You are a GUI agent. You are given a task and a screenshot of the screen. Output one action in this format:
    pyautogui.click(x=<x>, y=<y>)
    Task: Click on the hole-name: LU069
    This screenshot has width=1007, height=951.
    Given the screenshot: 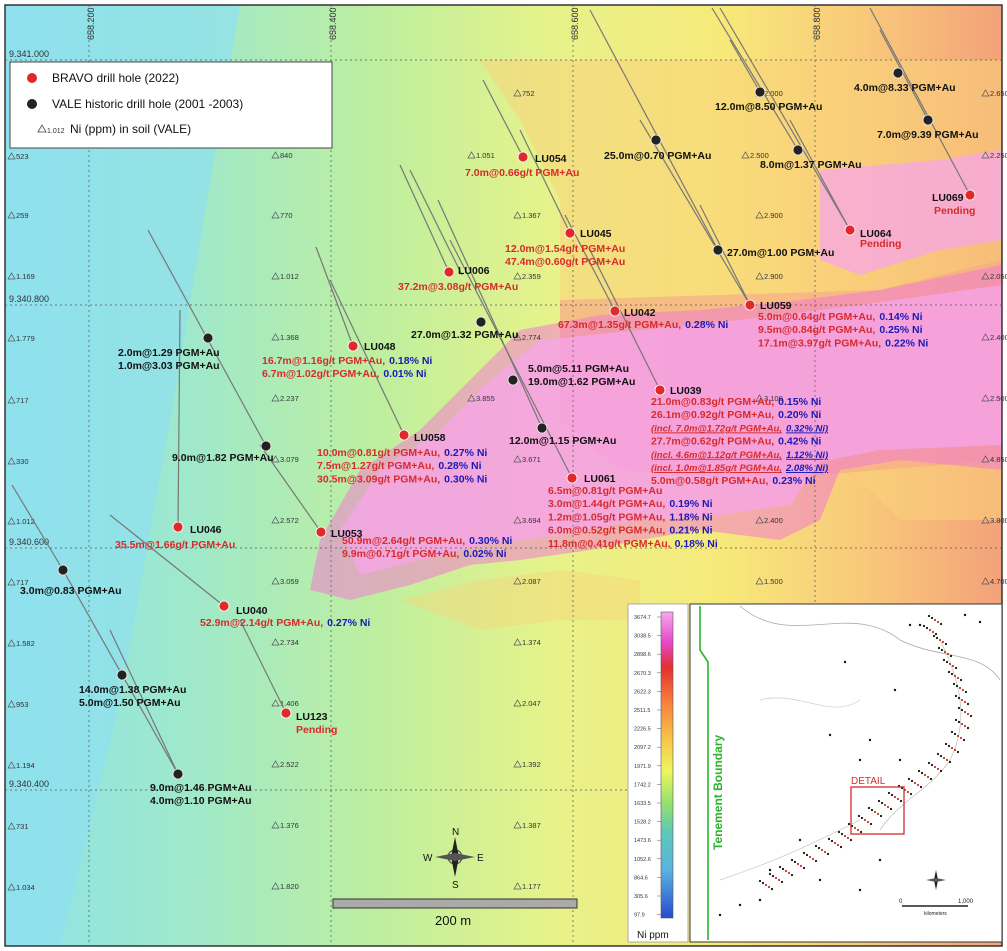 What is the action you would take?
    pyautogui.click(x=948, y=198)
    